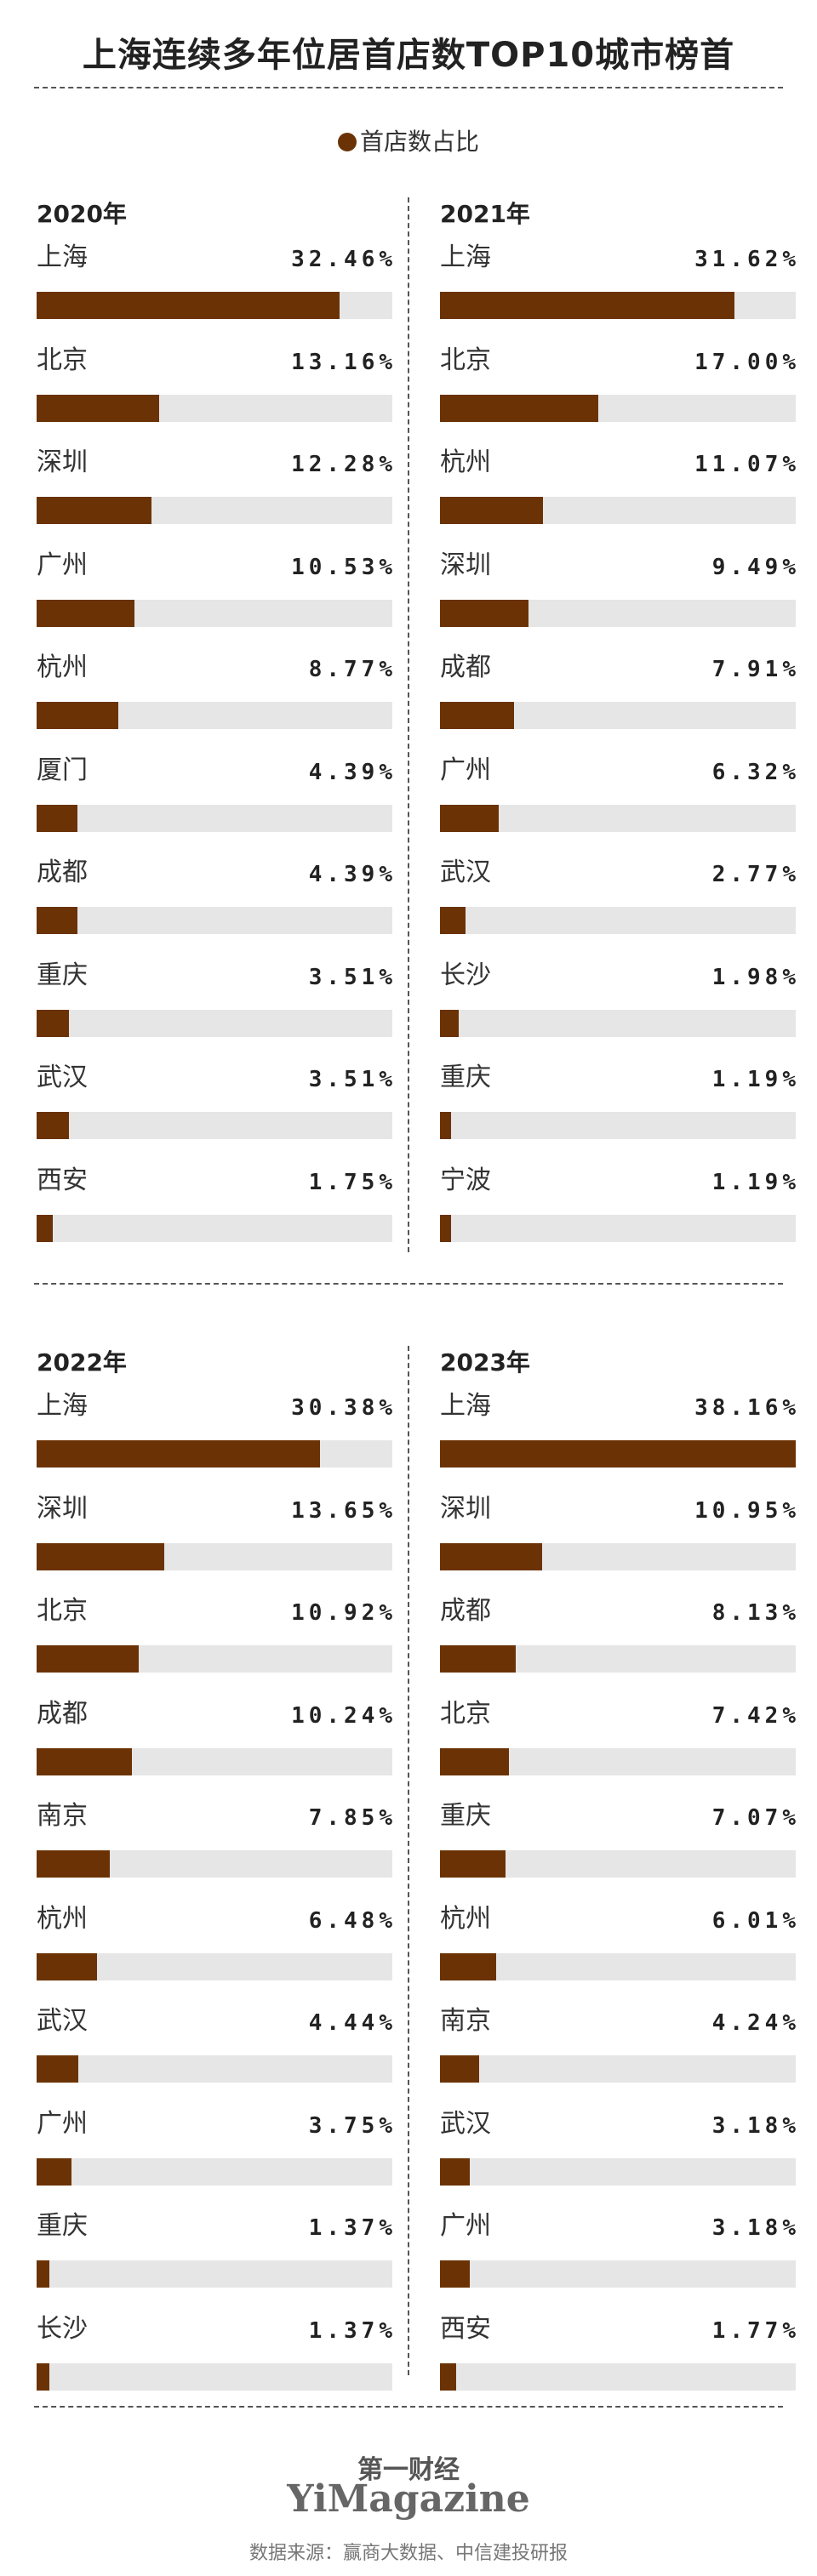  I want to click on legend-label: 首店数占比, so click(419, 142).